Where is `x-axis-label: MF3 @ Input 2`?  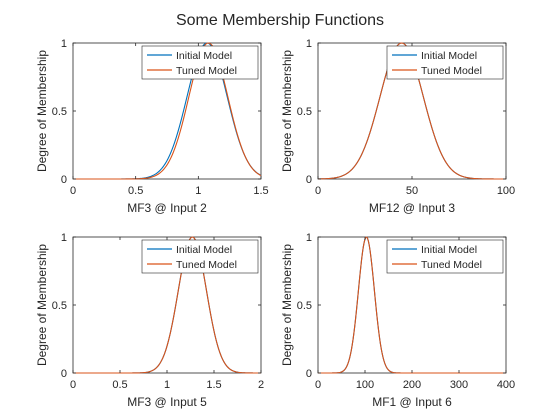 x-axis-label: MF3 @ Input 2 is located at coordinates (167, 208).